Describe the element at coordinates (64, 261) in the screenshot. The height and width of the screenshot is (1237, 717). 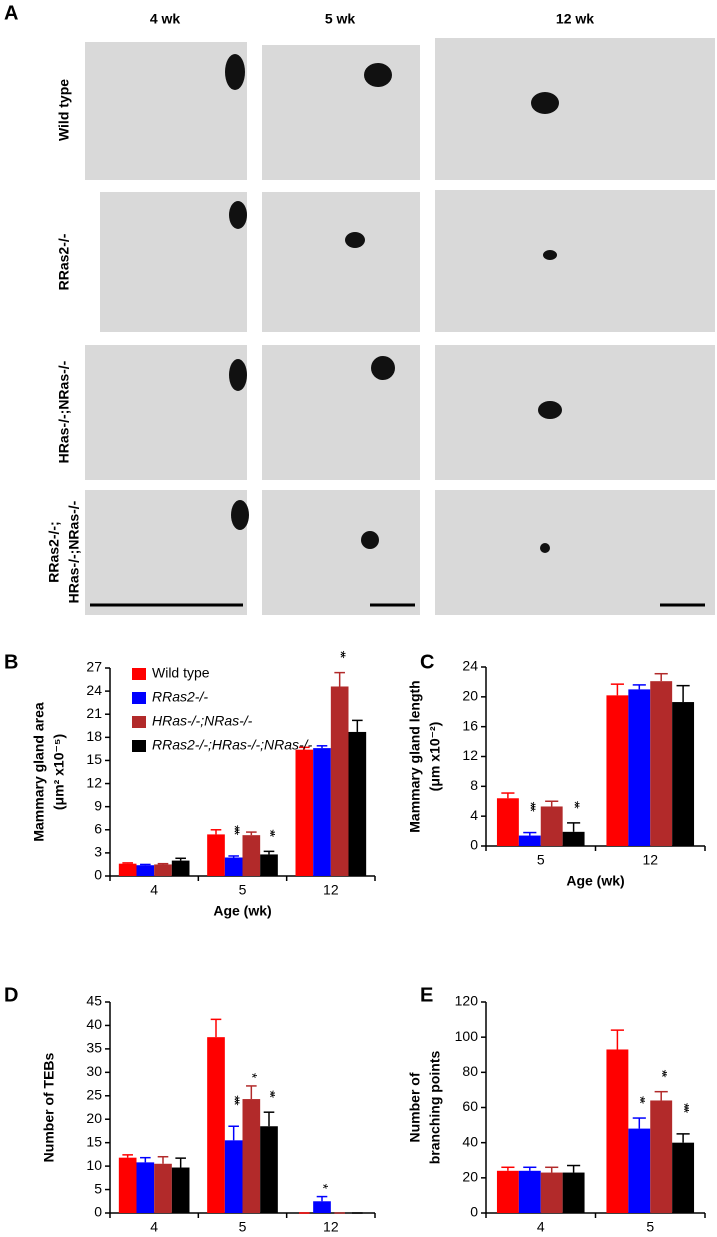
I see `row-label: RRas2-/-` at that location.